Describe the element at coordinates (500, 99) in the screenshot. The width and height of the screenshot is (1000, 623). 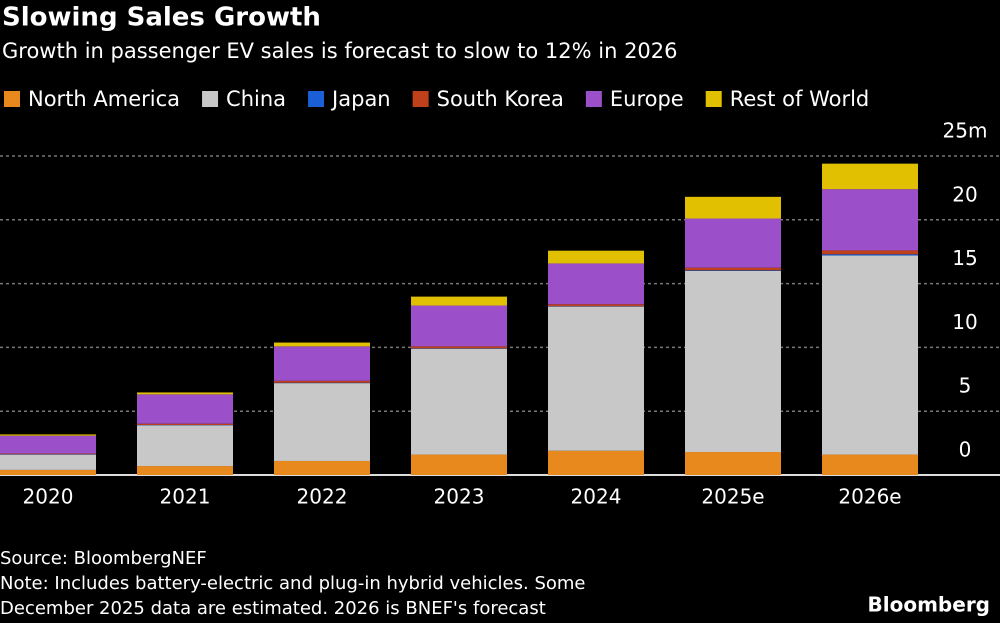
I see `legend-label: South Korea` at that location.